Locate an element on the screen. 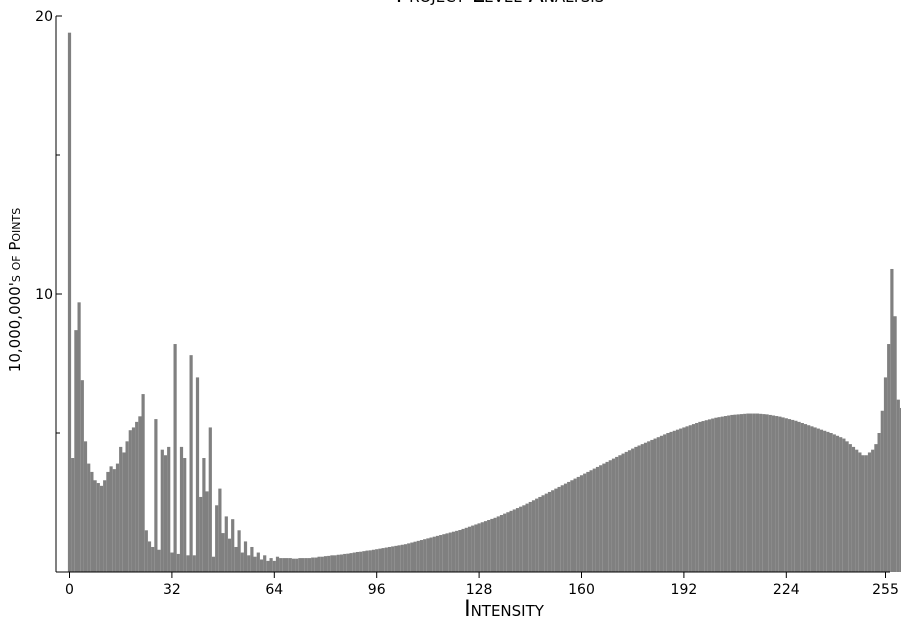 The width and height of the screenshot is (901, 621). y-tick-label: 10 is located at coordinates (44, 295).